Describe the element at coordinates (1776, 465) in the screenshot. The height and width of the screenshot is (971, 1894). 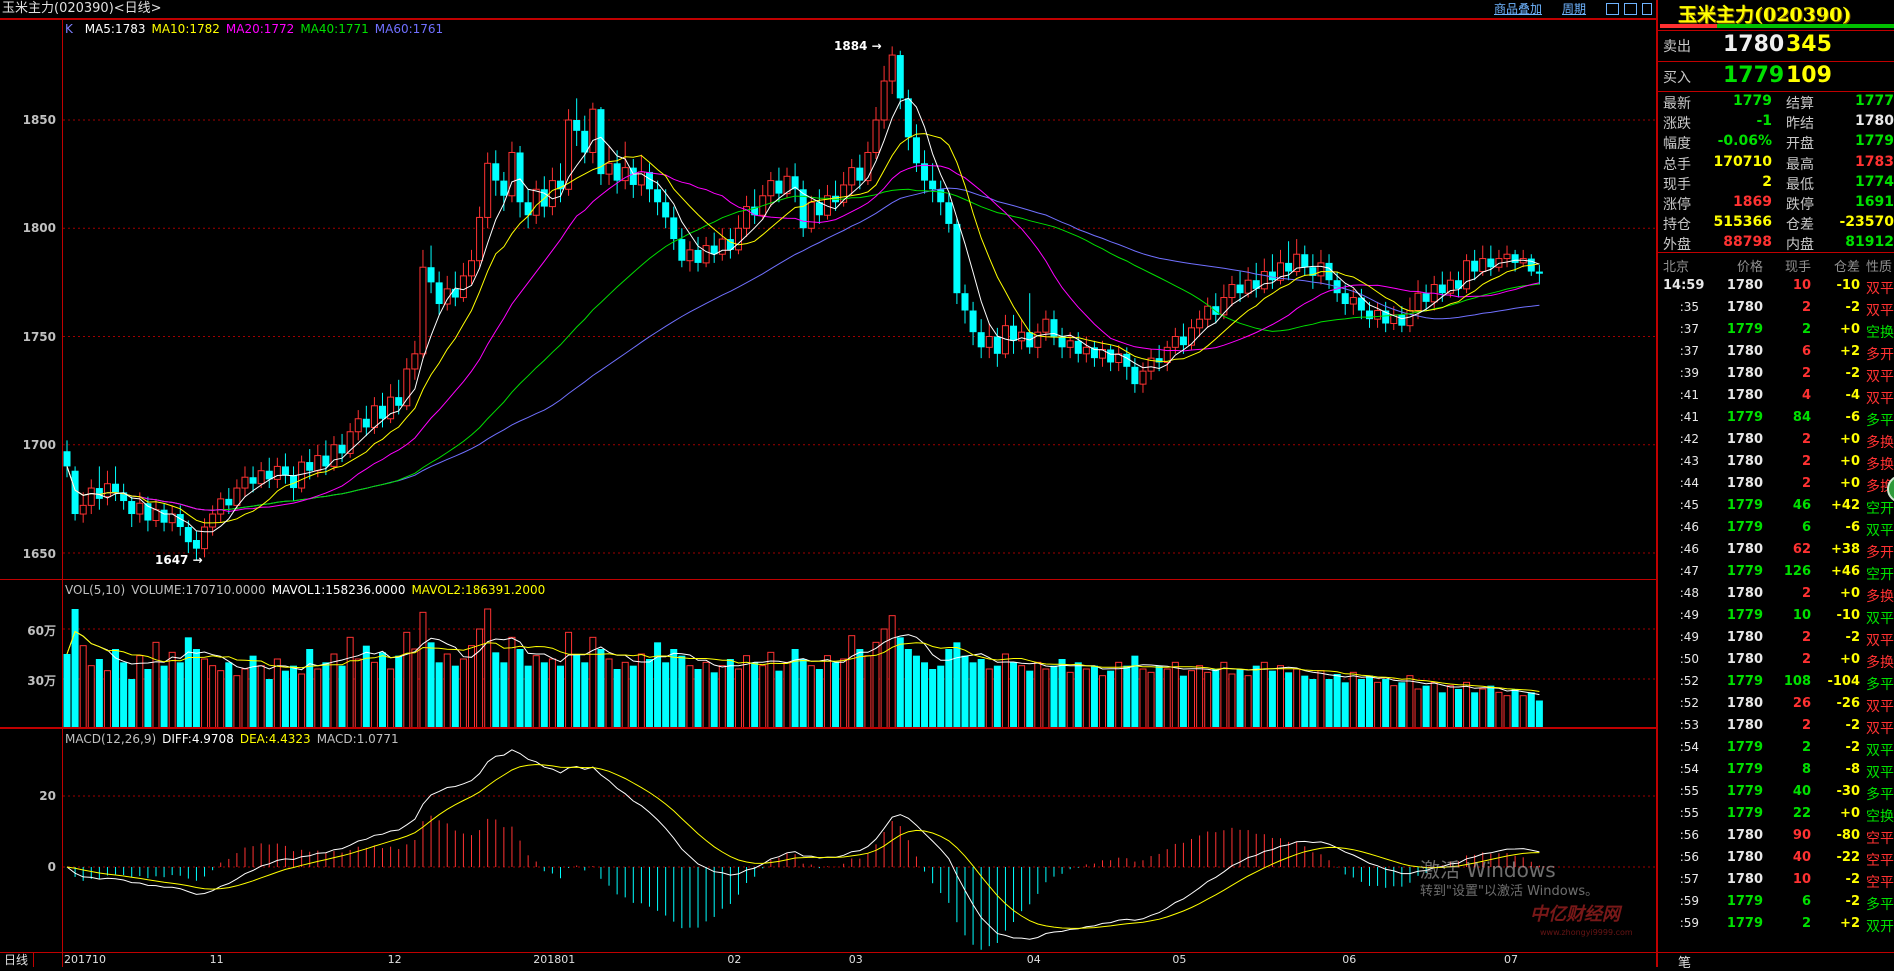
I see `tick-row: :43 1780 2 +0 多换` at that location.